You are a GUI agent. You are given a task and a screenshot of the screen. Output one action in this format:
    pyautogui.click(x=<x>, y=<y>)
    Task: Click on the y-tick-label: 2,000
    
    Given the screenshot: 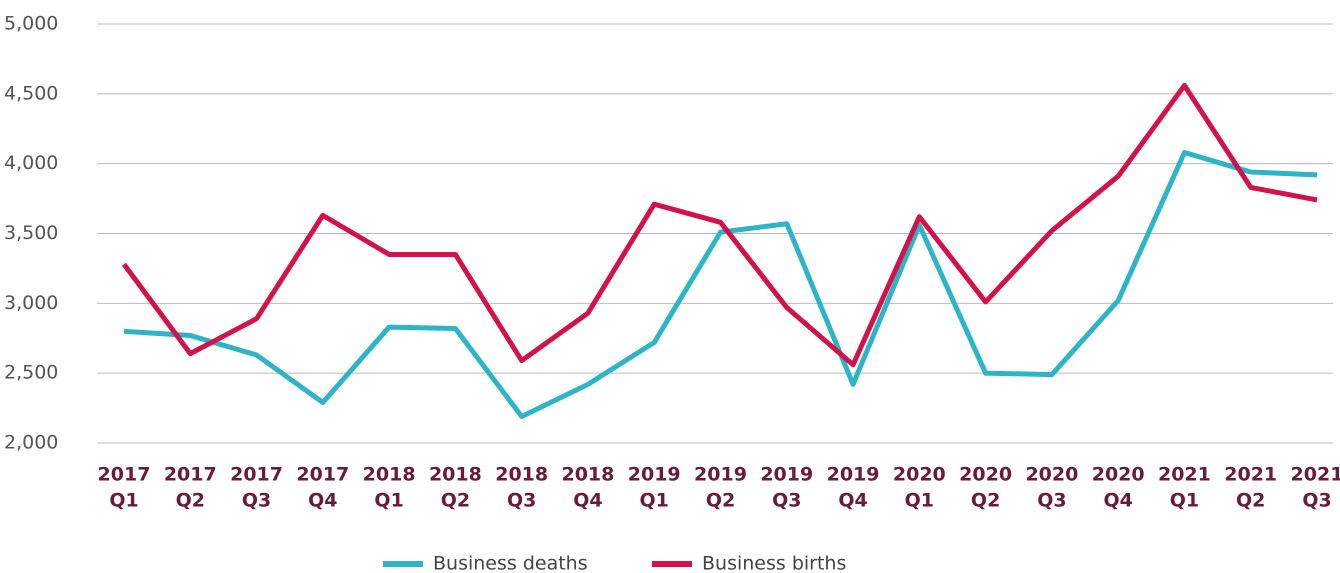 What is the action you would take?
    pyautogui.click(x=31, y=443)
    